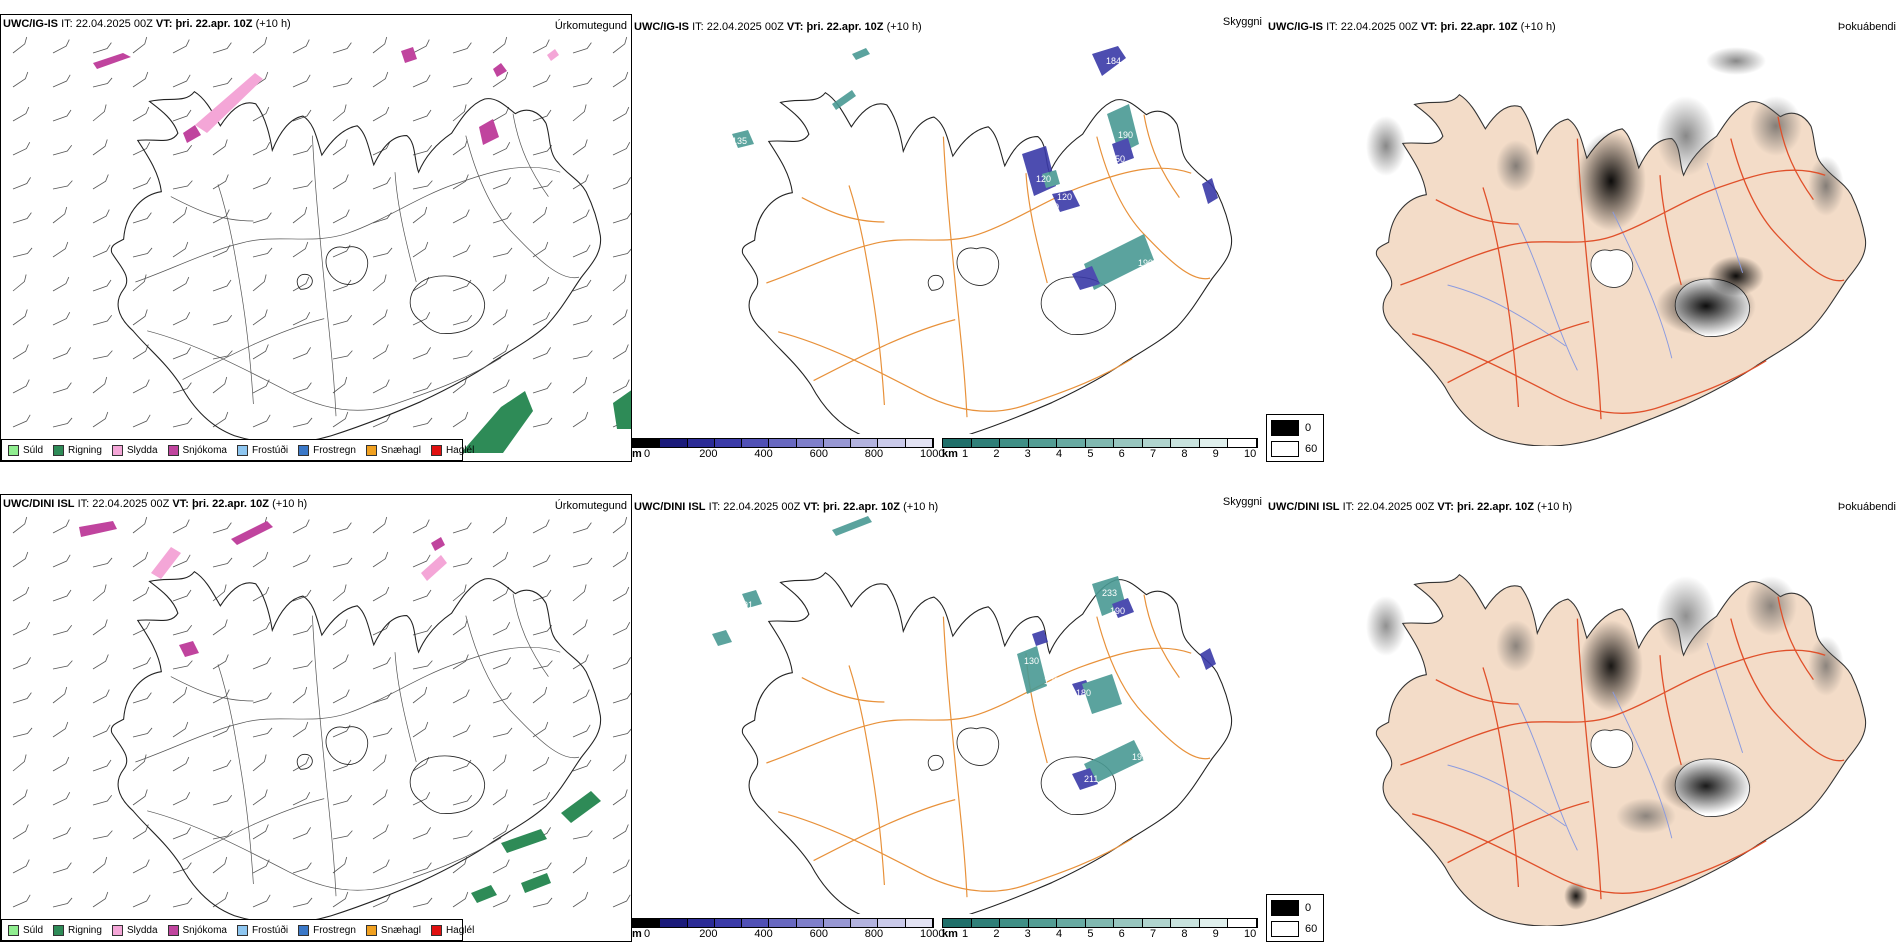  I want to click on legend-item: Frostúði, so click(262, 450).